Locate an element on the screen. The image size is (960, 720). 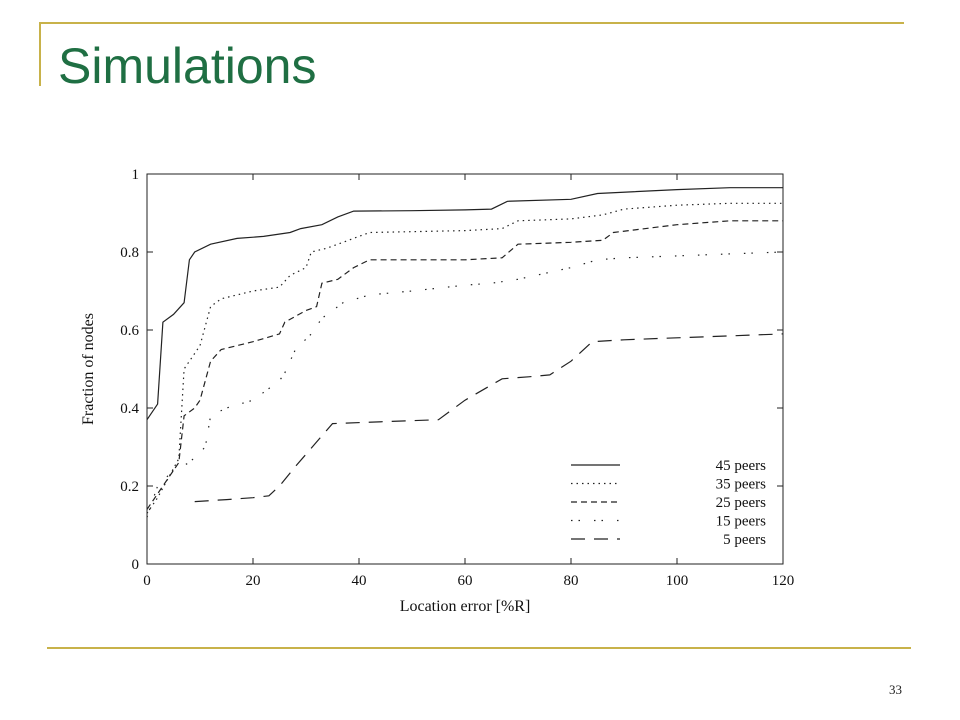
x-tick-label: 60 is located at coordinates (465, 581).